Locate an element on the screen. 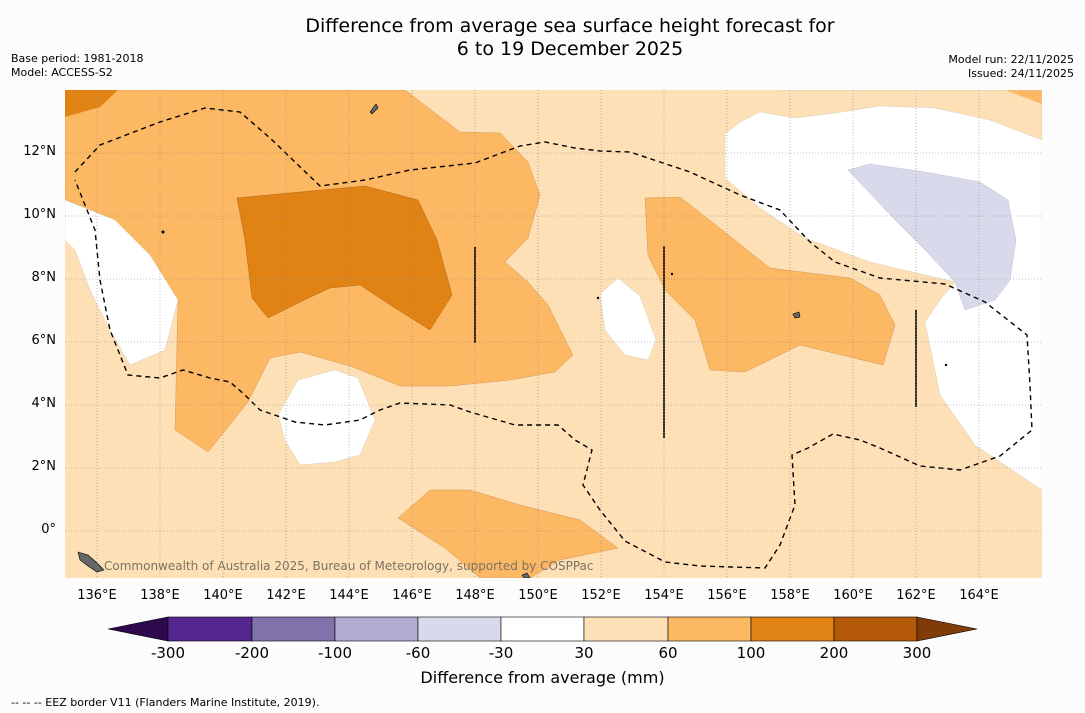  colorbar-tick-label: -30 is located at coordinates (501, 653).